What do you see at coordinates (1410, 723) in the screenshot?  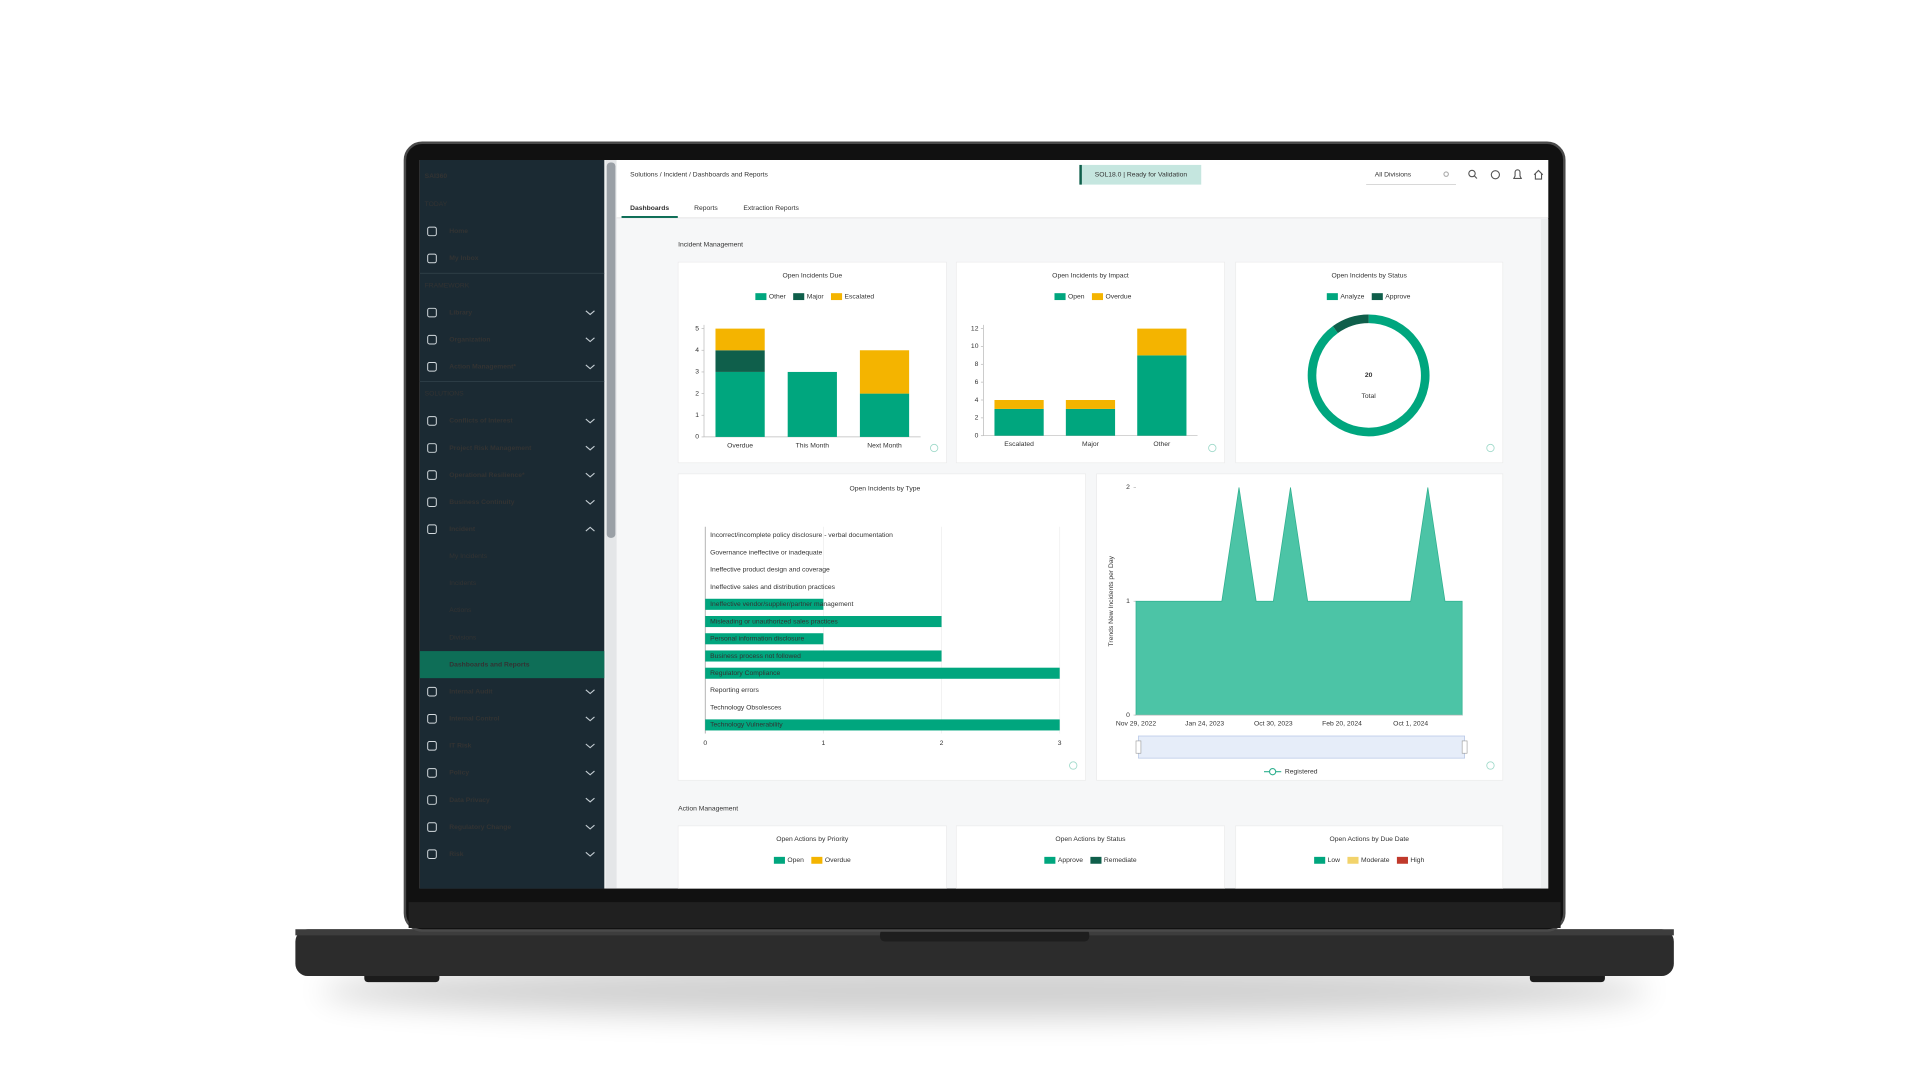 I see `x-tick-label: Oct 1, 2024` at bounding box center [1410, 723].